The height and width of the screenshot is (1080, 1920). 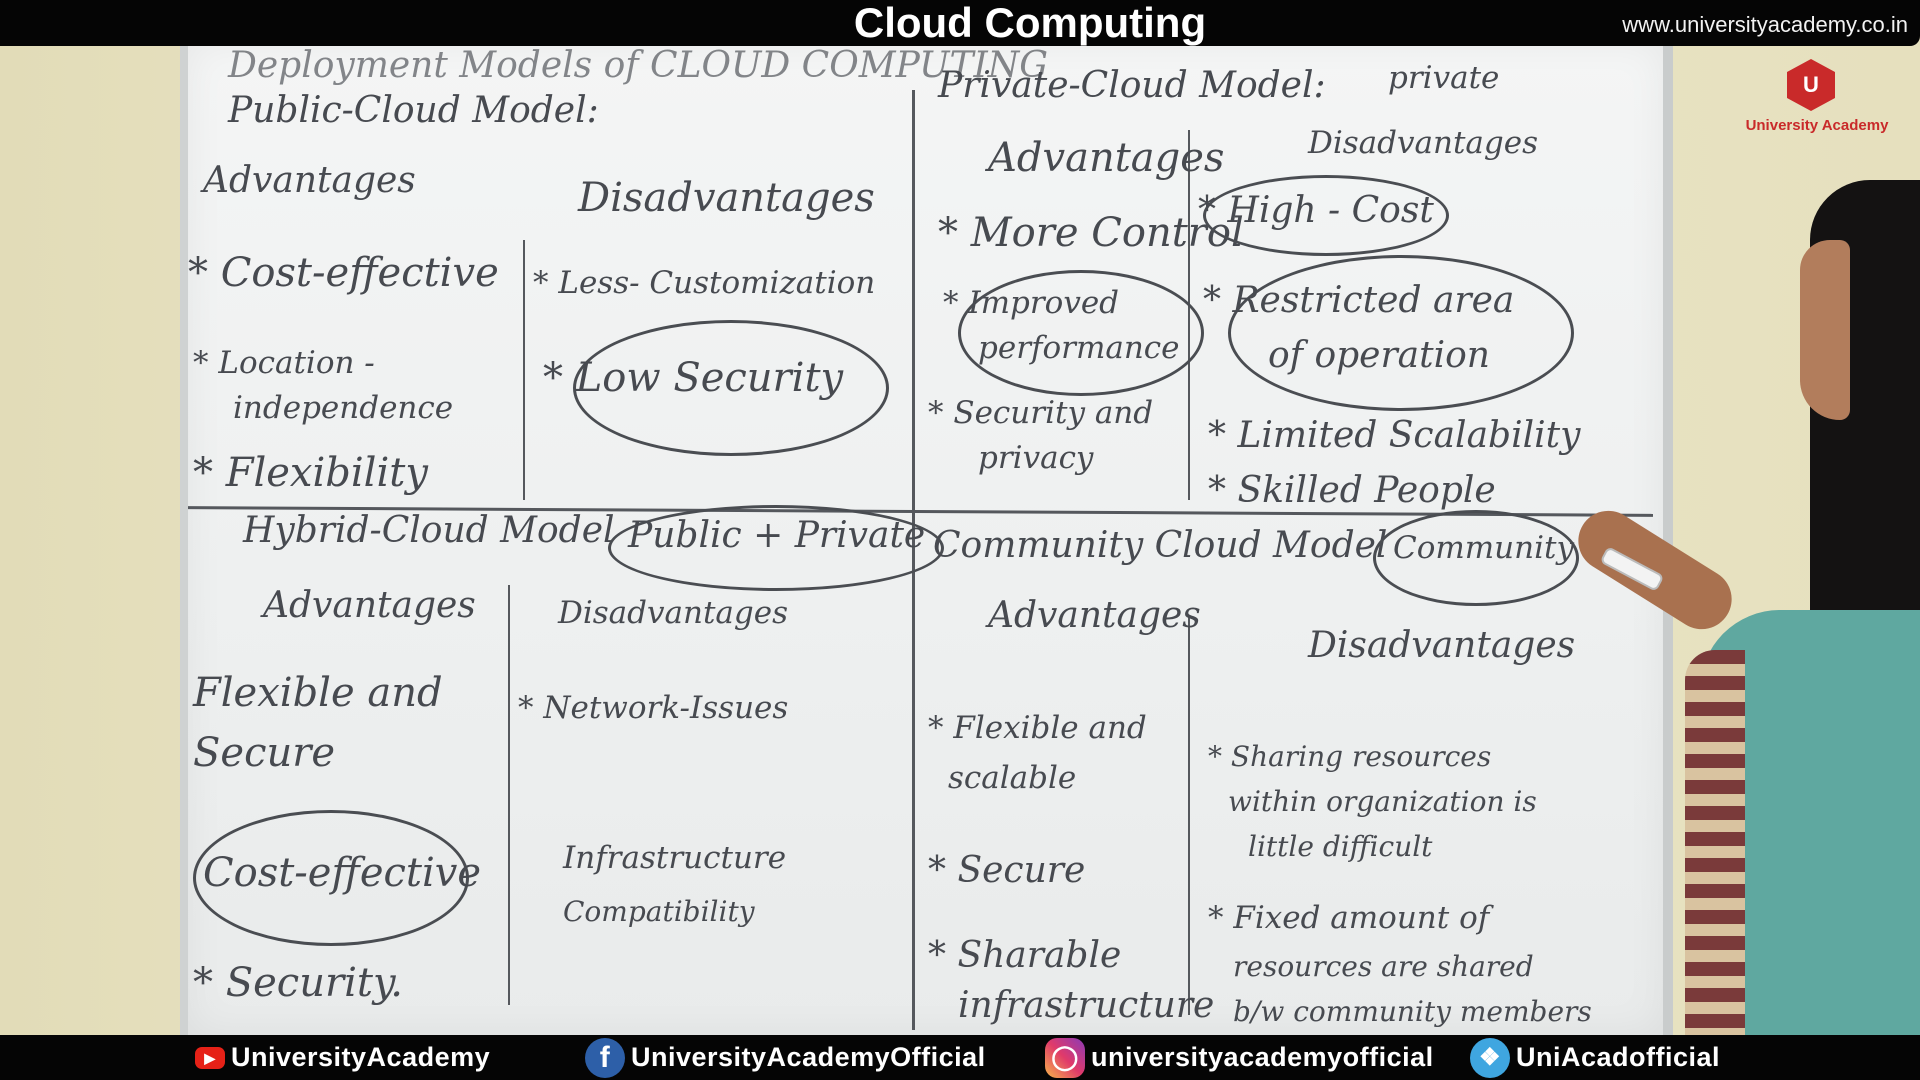 I want to click on private-adv-1: * More Control, so click(x=1091, y=233).